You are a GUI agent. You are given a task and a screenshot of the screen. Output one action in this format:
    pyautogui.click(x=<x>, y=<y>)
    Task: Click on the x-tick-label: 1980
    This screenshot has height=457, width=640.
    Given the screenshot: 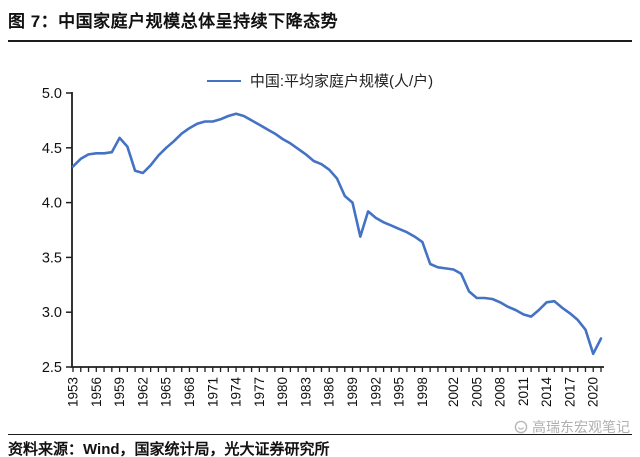 What is the action you would take?
    pyautogui.click(x=282, y=392)
    